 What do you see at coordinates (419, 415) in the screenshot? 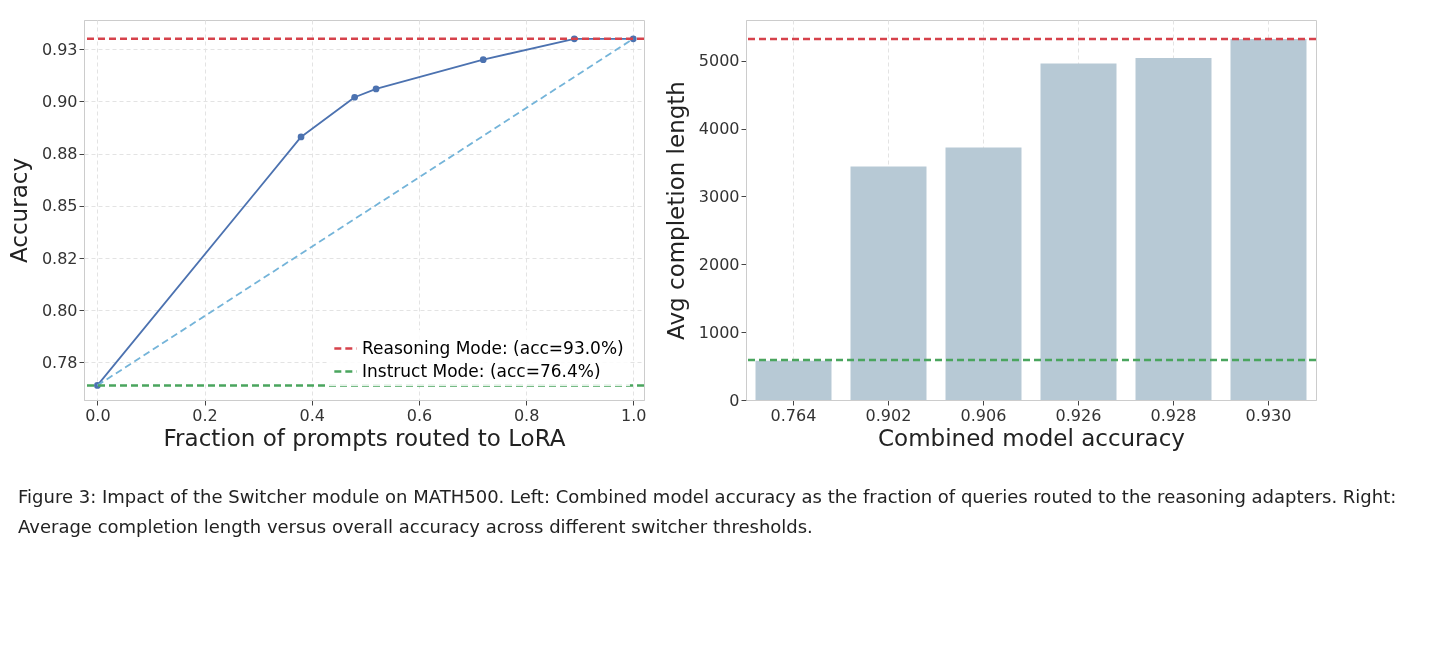
I see `x-tick-label: 0.6` at bounding box center [419, 415].